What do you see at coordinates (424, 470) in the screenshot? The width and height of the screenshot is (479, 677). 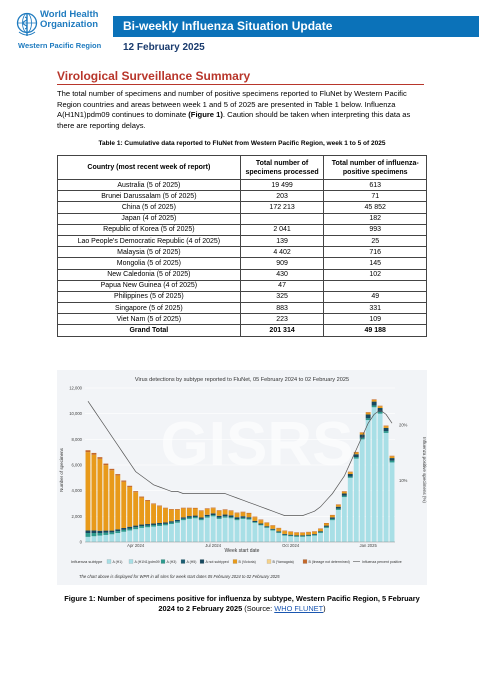 I see `y-axis-right-label: Influenza positive specimens (%)` at bounding box center [424, 470].